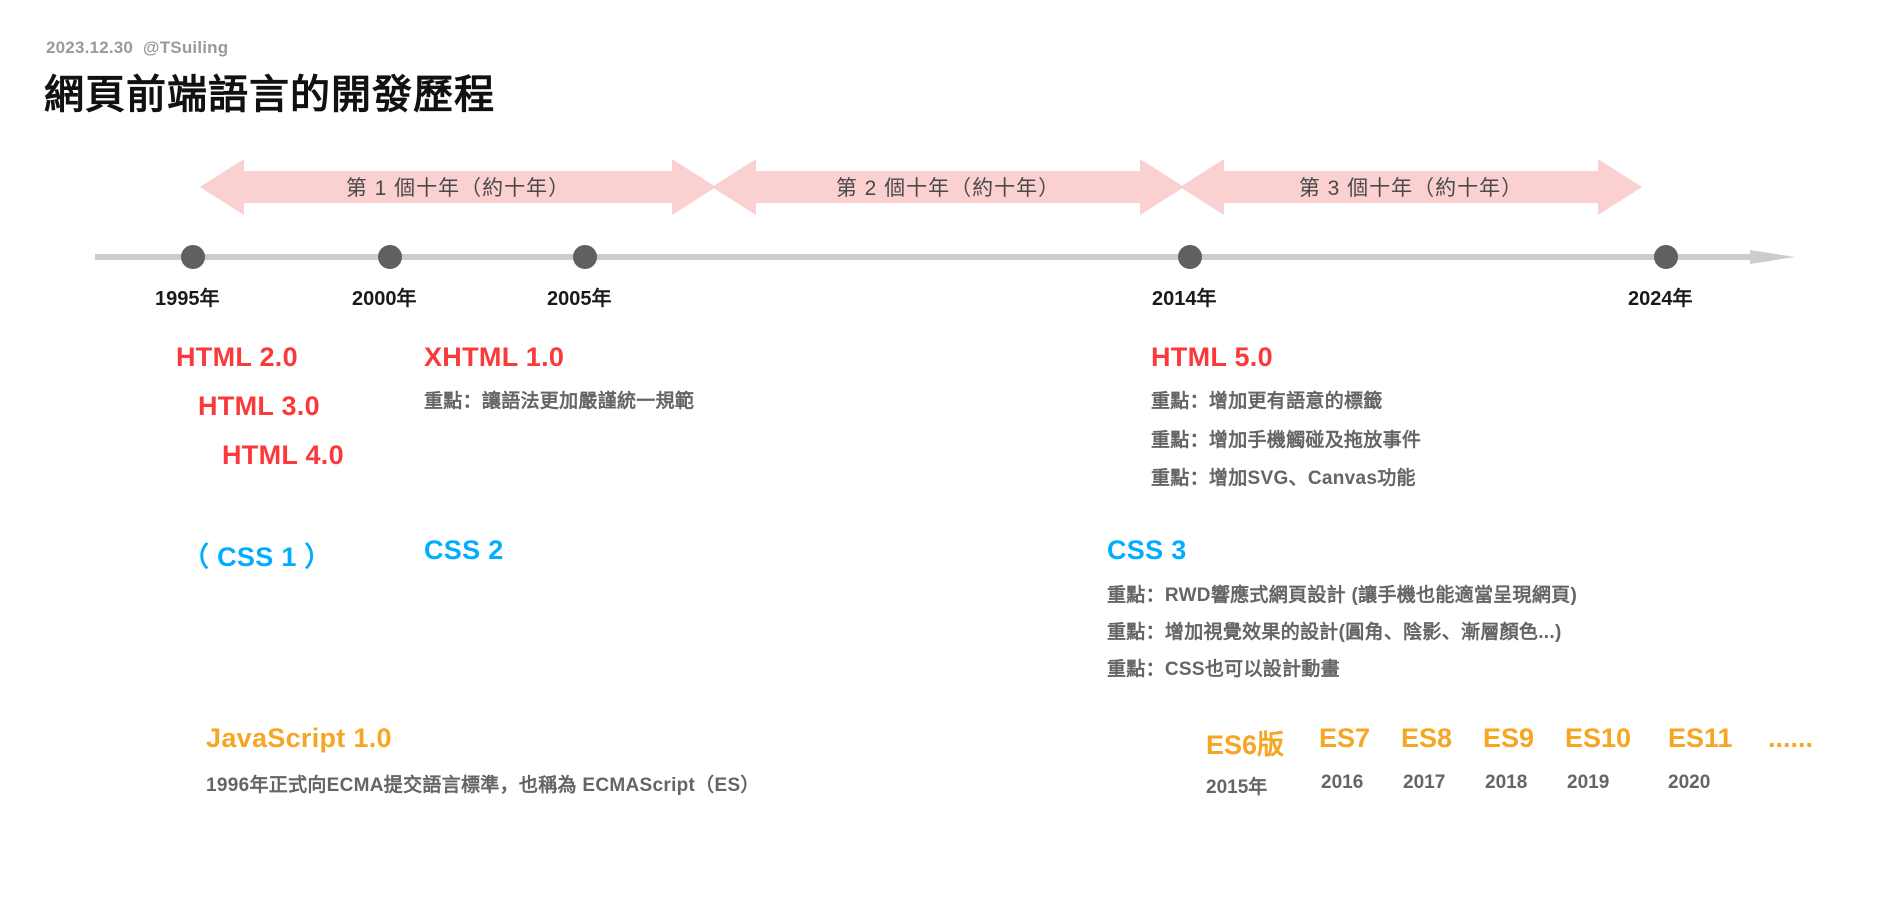  I want to click on es-version-es8: ES8, so click(1427, 738).